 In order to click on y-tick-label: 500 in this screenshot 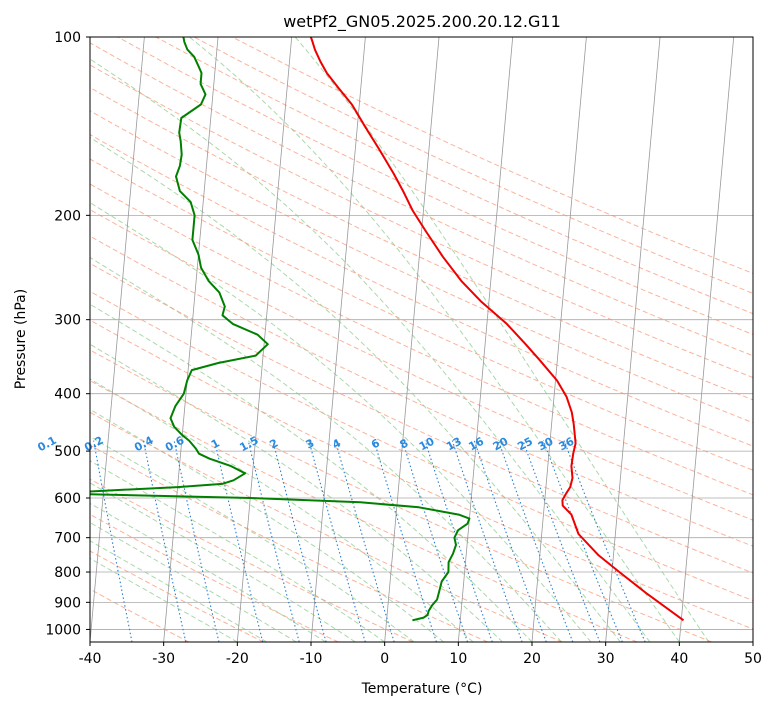, I will do `click(67, 452)`.